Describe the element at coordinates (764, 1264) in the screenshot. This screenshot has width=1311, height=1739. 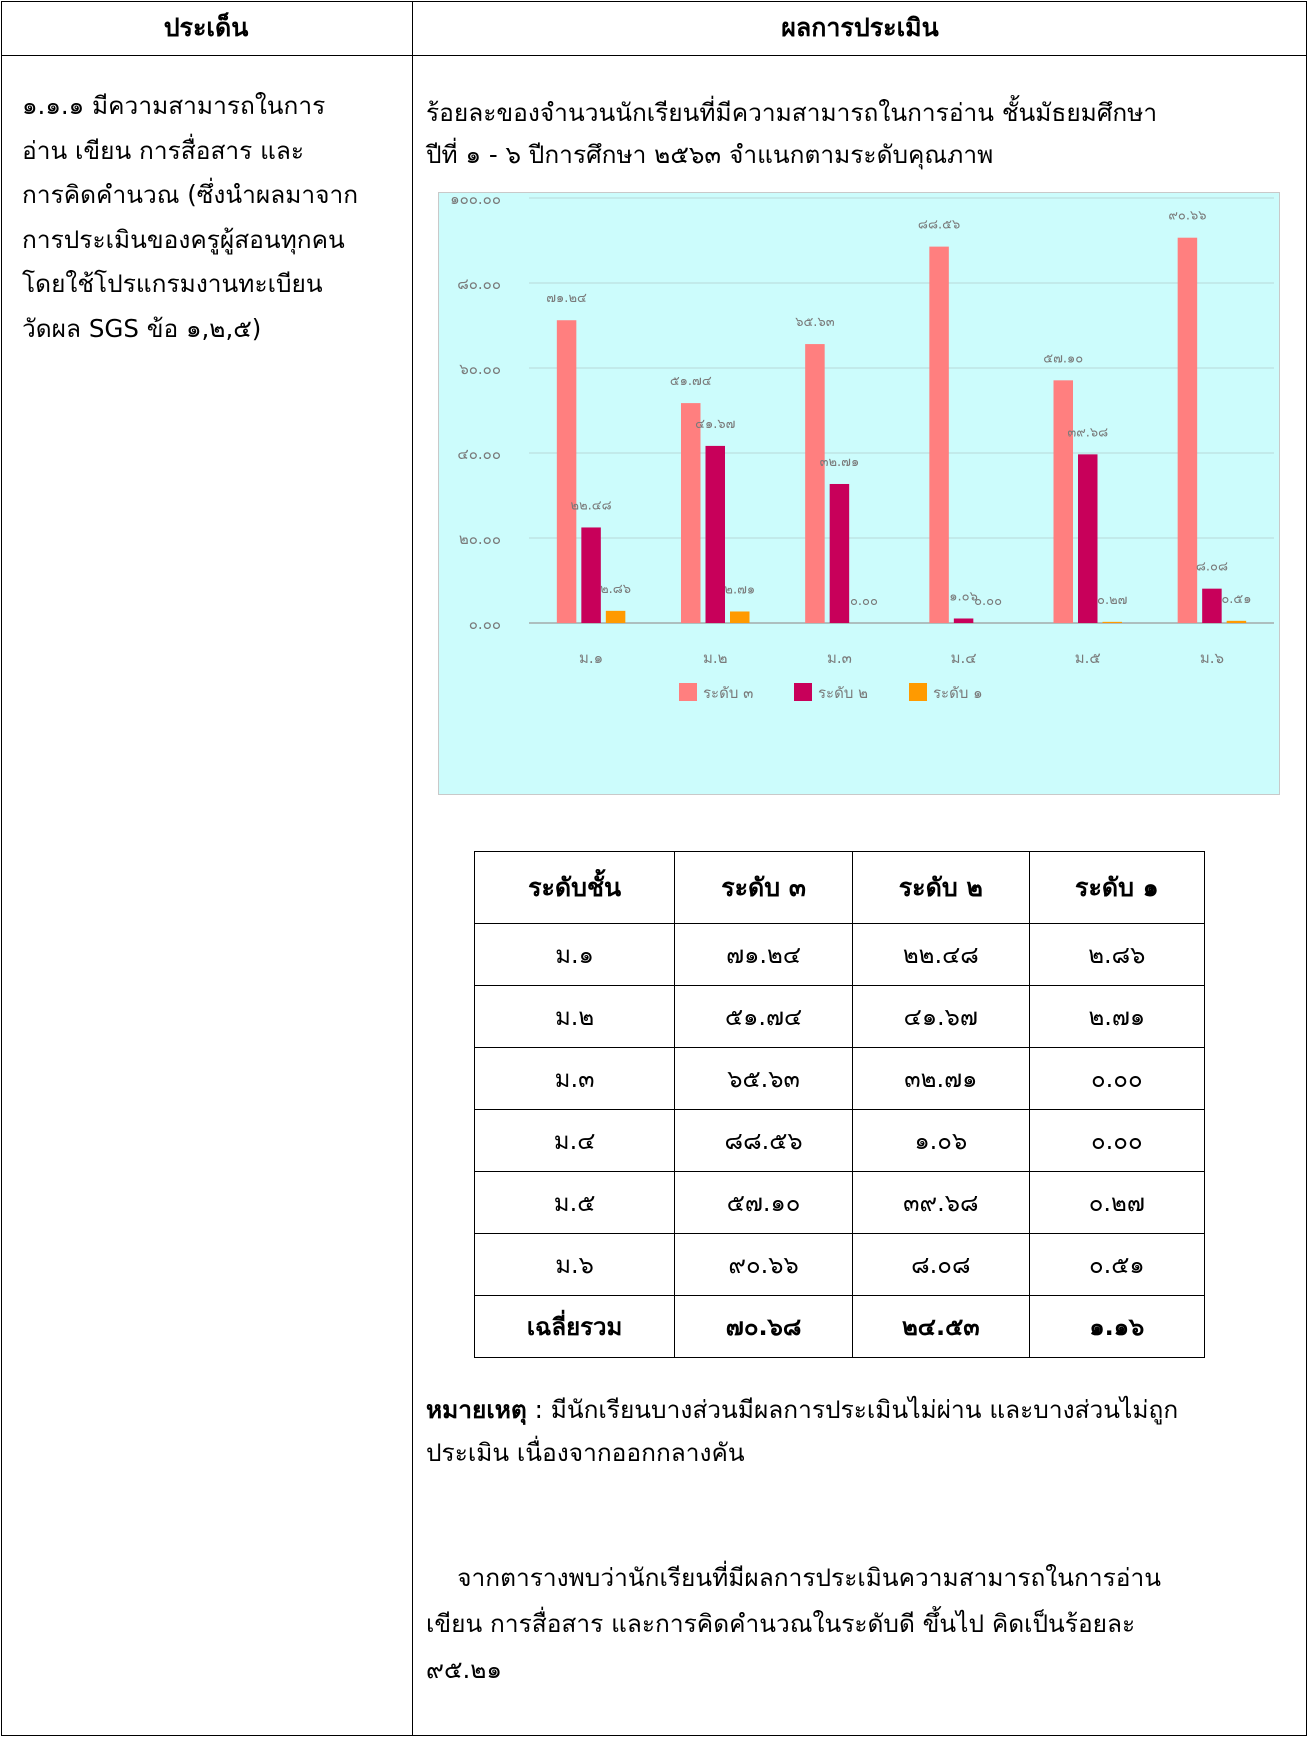
I see `table-cell: ๙๐.๖๖` at that location.